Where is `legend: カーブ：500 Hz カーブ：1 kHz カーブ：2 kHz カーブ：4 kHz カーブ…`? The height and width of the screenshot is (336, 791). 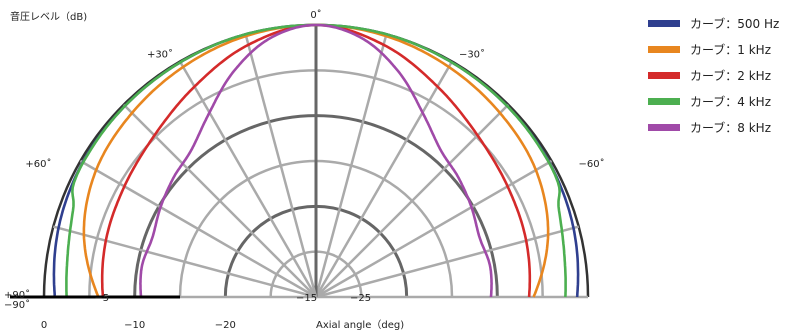
legend: カーブ：500 Hz カーブ：1 kHz カーブ：2 kHz カーブ：4 kHz カーブ… is located at coordinates (713, 75).